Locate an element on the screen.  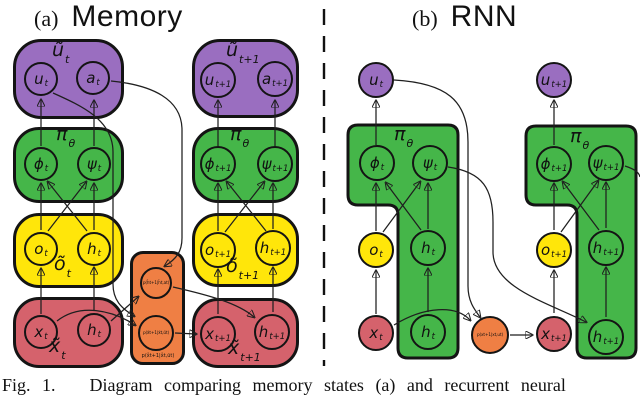
rnn-node-x-t1: x t+1 is located at coordinates (554, 334).